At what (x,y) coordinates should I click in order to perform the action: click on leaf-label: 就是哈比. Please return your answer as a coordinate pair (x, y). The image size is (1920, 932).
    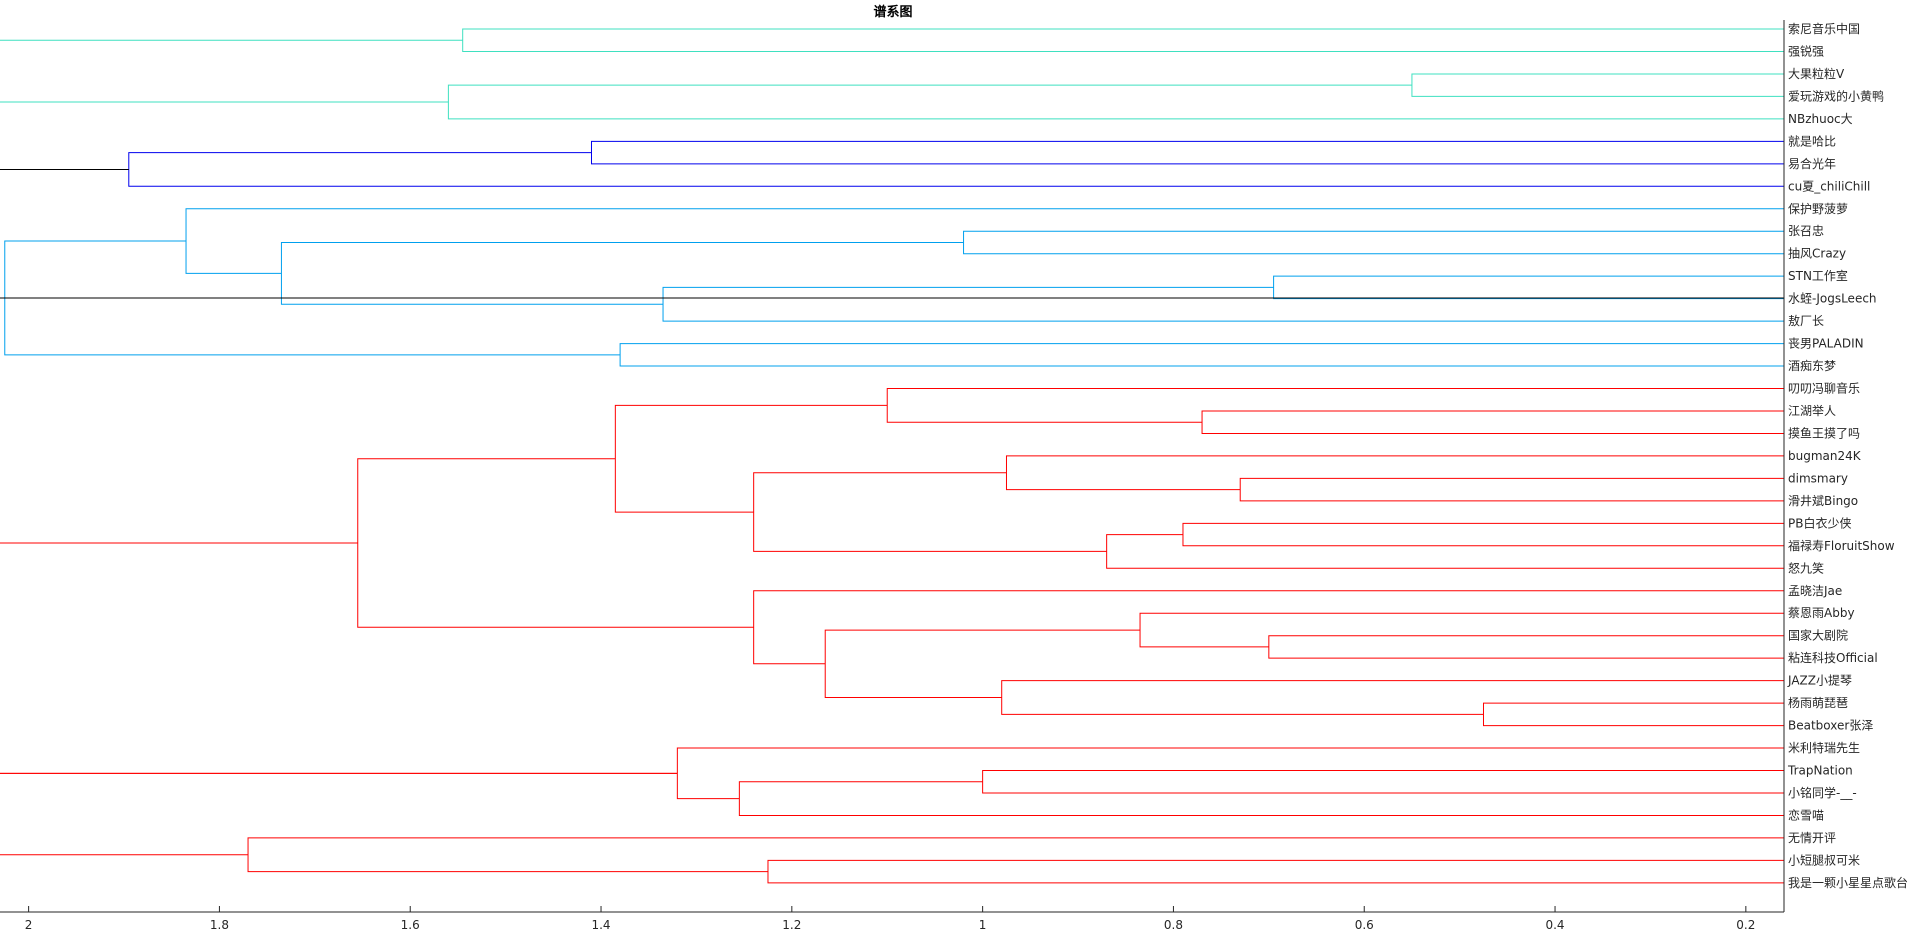
    Looking at the image, I should click on (1812, 141).